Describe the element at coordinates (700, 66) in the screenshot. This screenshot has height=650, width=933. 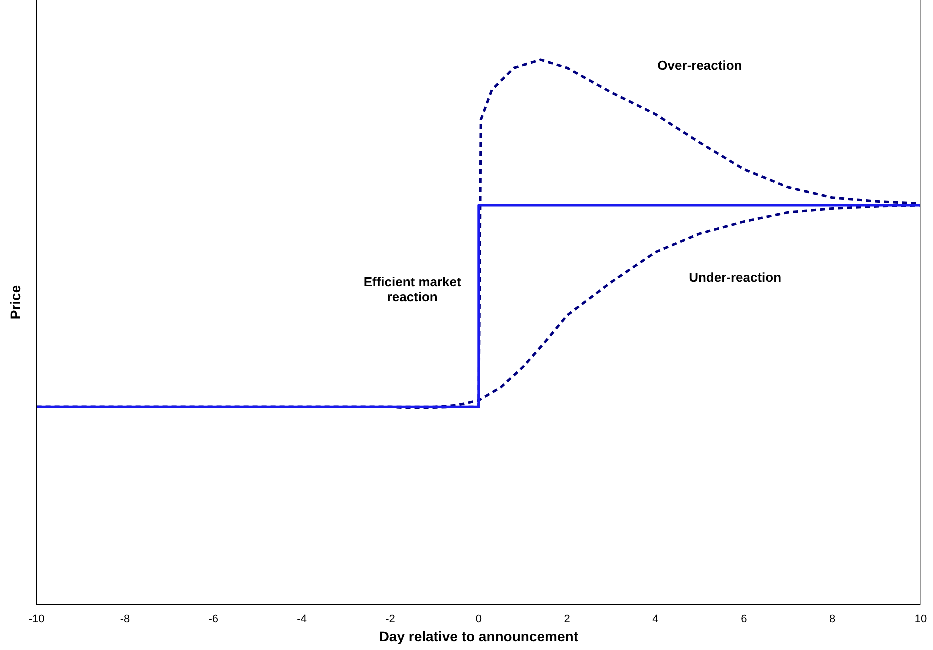
I see `text: Over-reaction` at that location.